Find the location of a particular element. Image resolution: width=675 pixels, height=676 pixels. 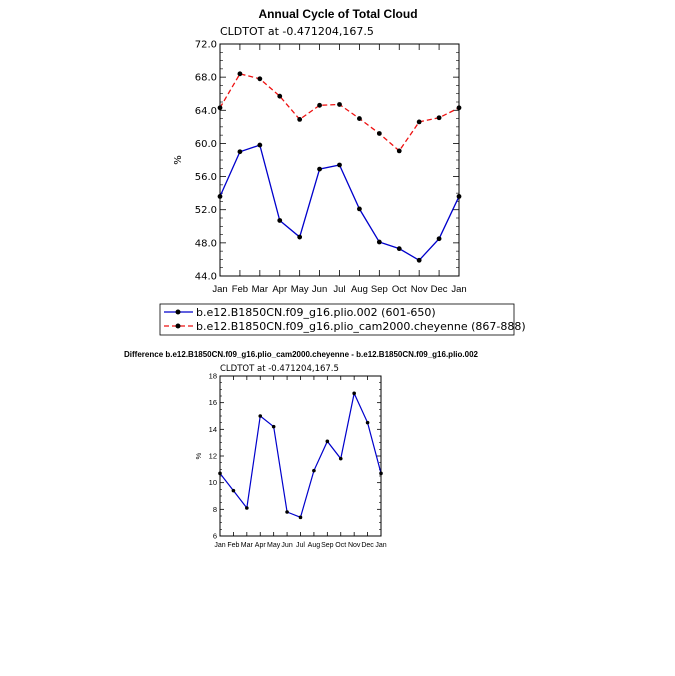

chart-2-xtick-label: Jun is located at coordinates (286, 545).